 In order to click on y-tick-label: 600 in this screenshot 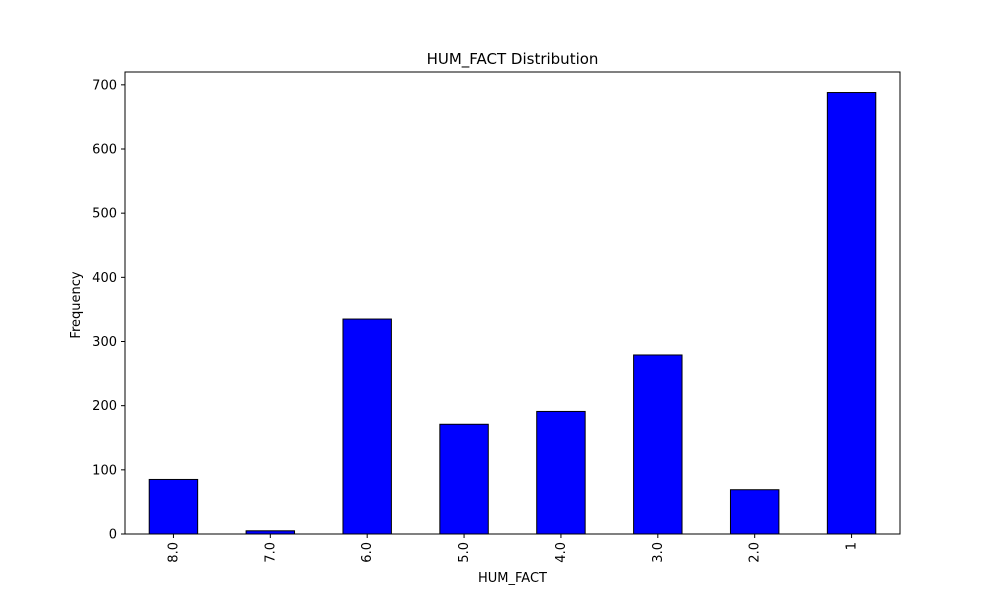, I will do `click(104, 150)`.